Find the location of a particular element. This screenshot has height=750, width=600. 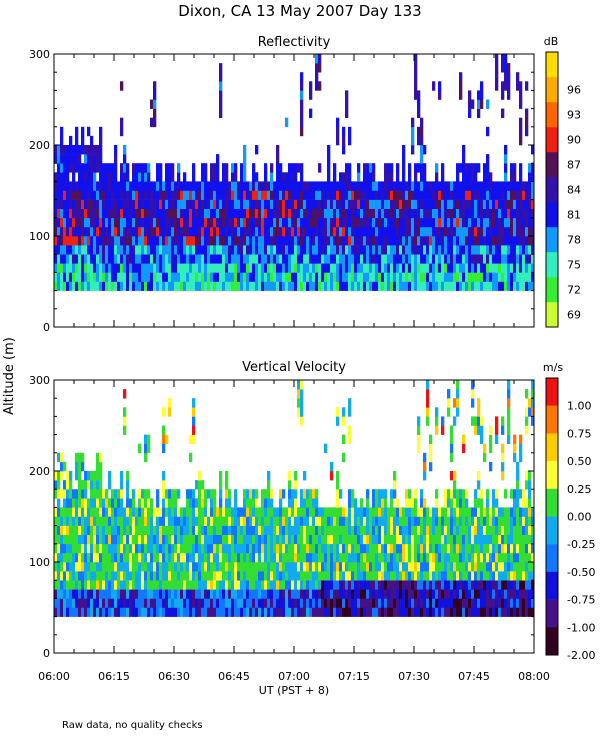

reflectivity-title: Reflectivity is located at coordinates (294, 42).